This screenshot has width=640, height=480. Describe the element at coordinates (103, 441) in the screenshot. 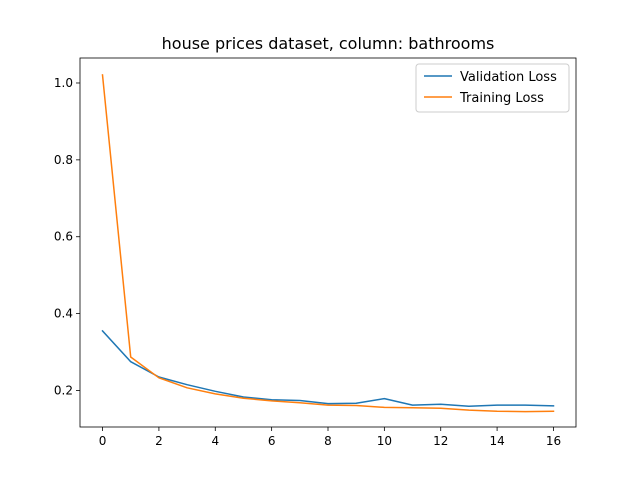

I see `x-tick-label: 0` at that location.